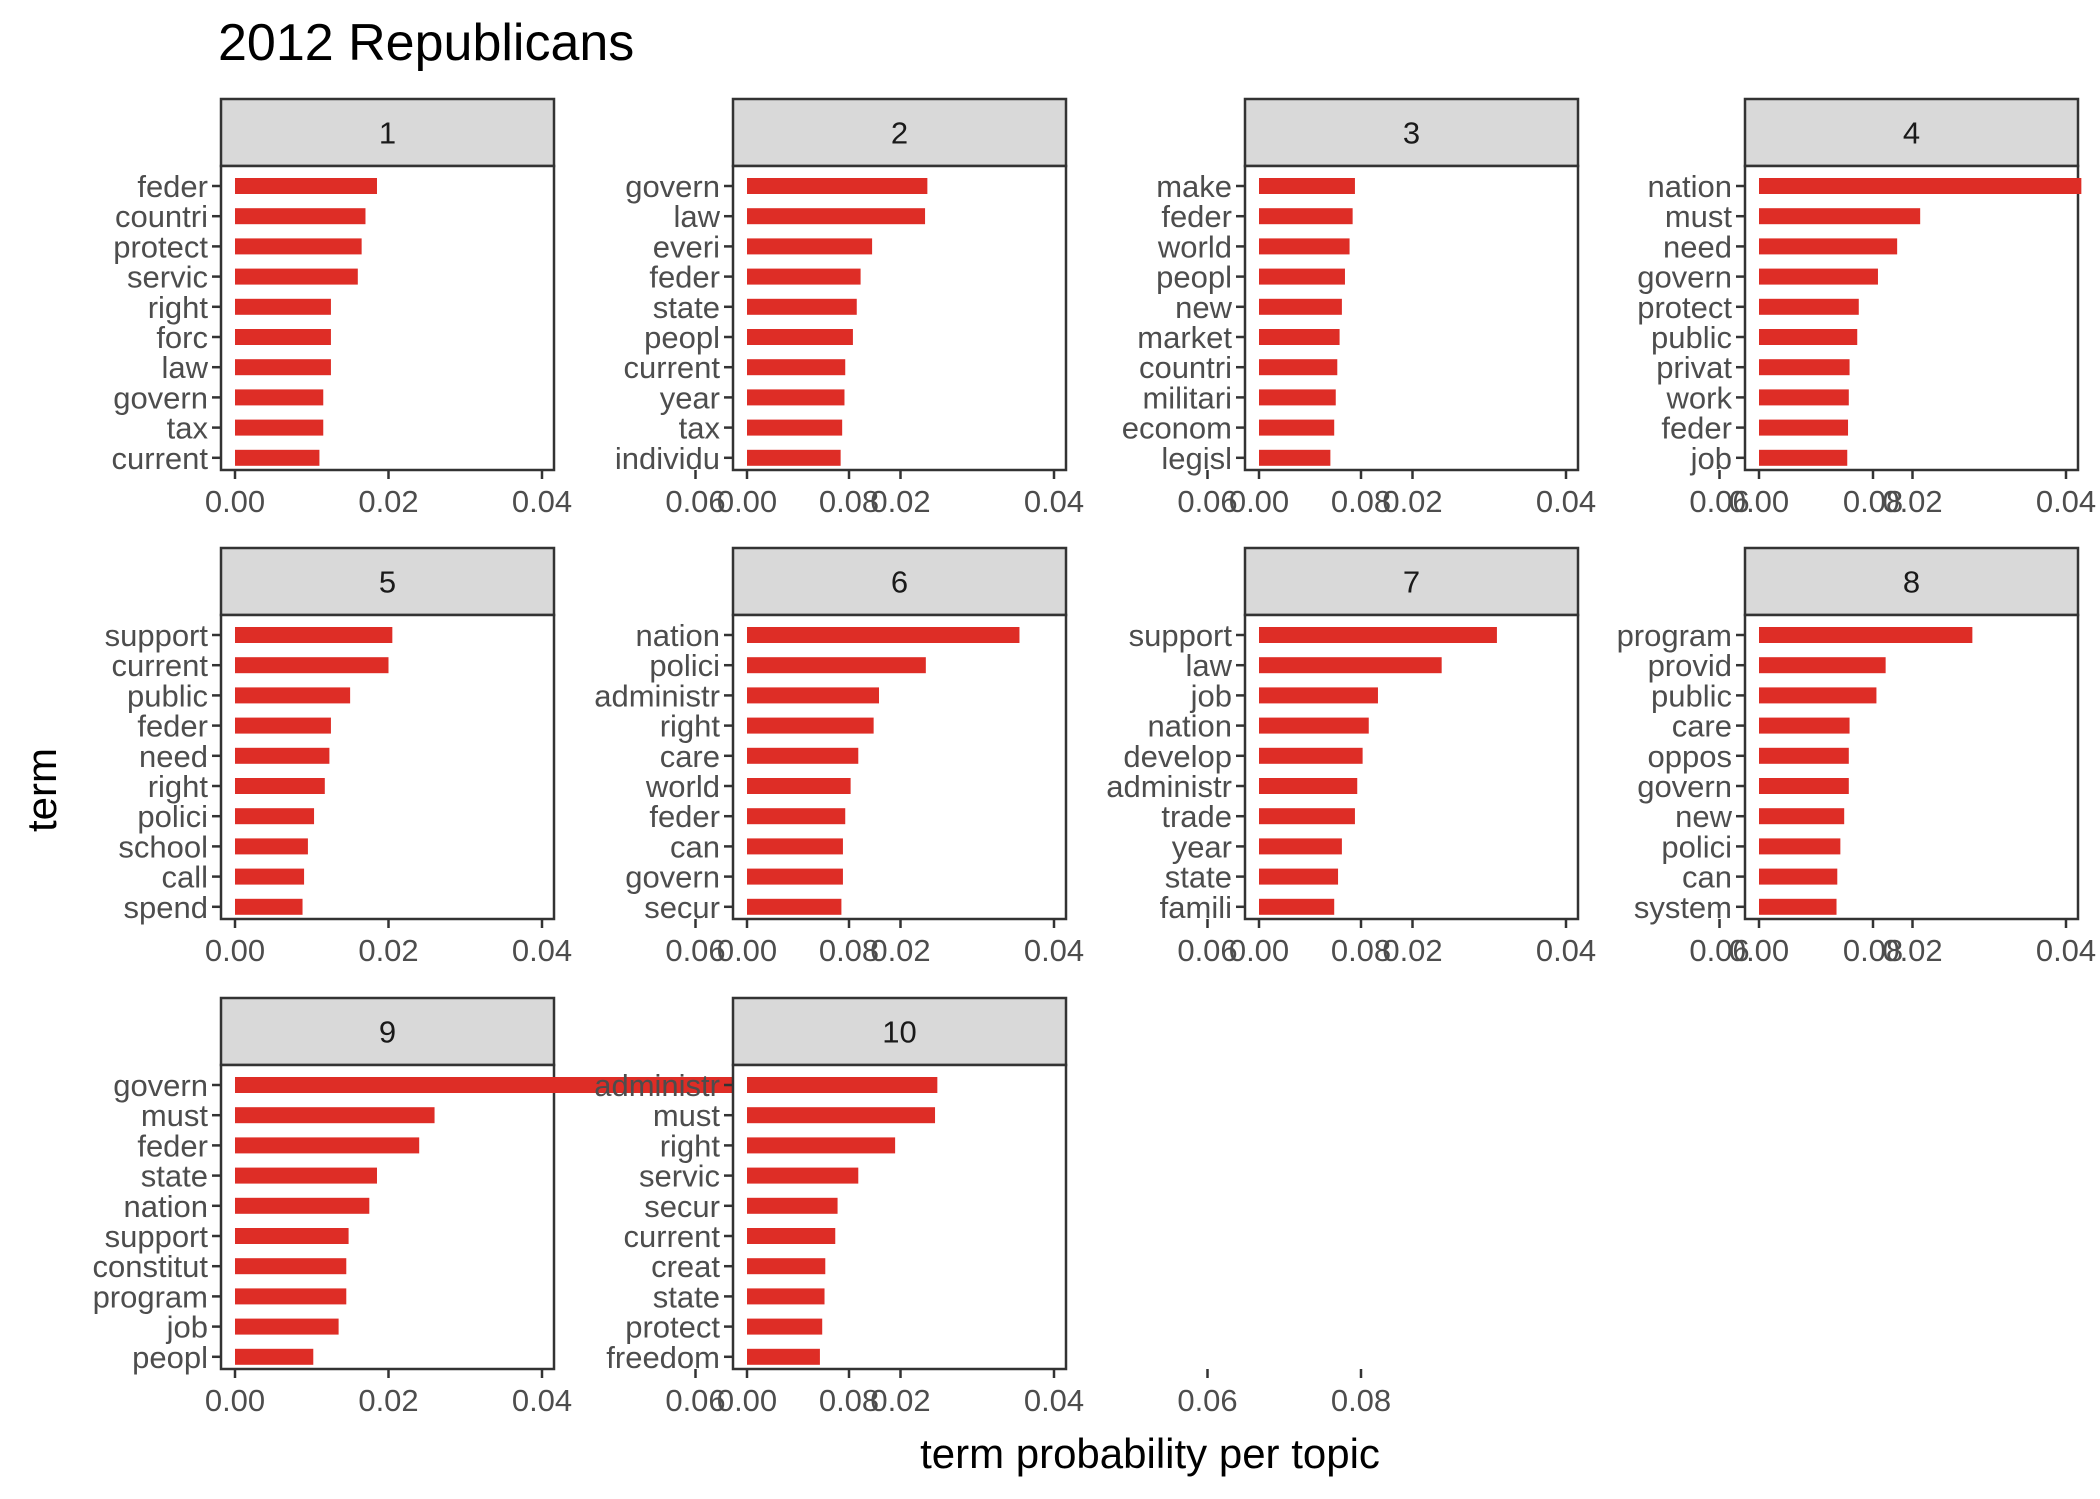 This screenshot has height=1499, width=2100. Describe the element at coordinates (1690, 756) in the screenshot. I see `y-tick-label: oppos` at that location.